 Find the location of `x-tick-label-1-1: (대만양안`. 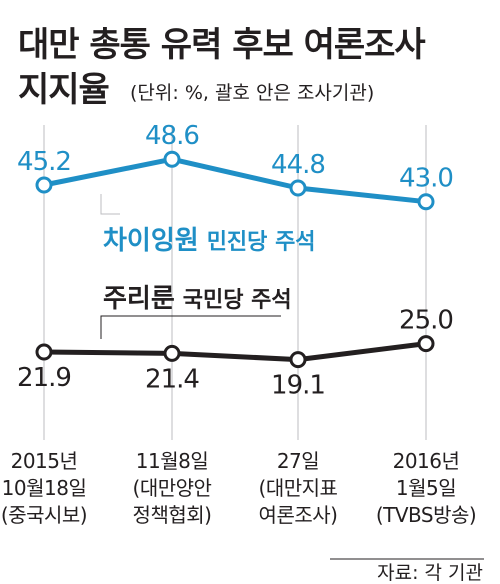

x-tick-label-1-1: (대만양안 is located at coordinates (172, 488).